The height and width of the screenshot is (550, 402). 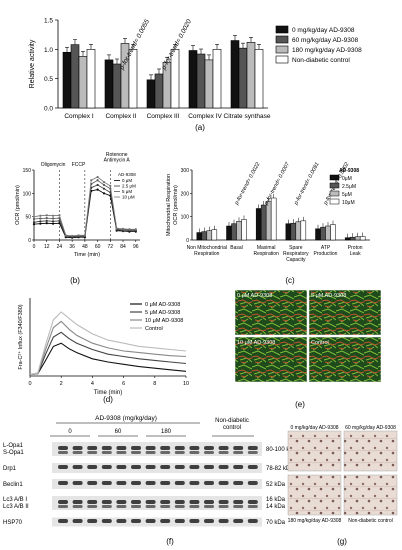 I want to click on panel-c-category-label: Leak, so click(x=355, y=254).